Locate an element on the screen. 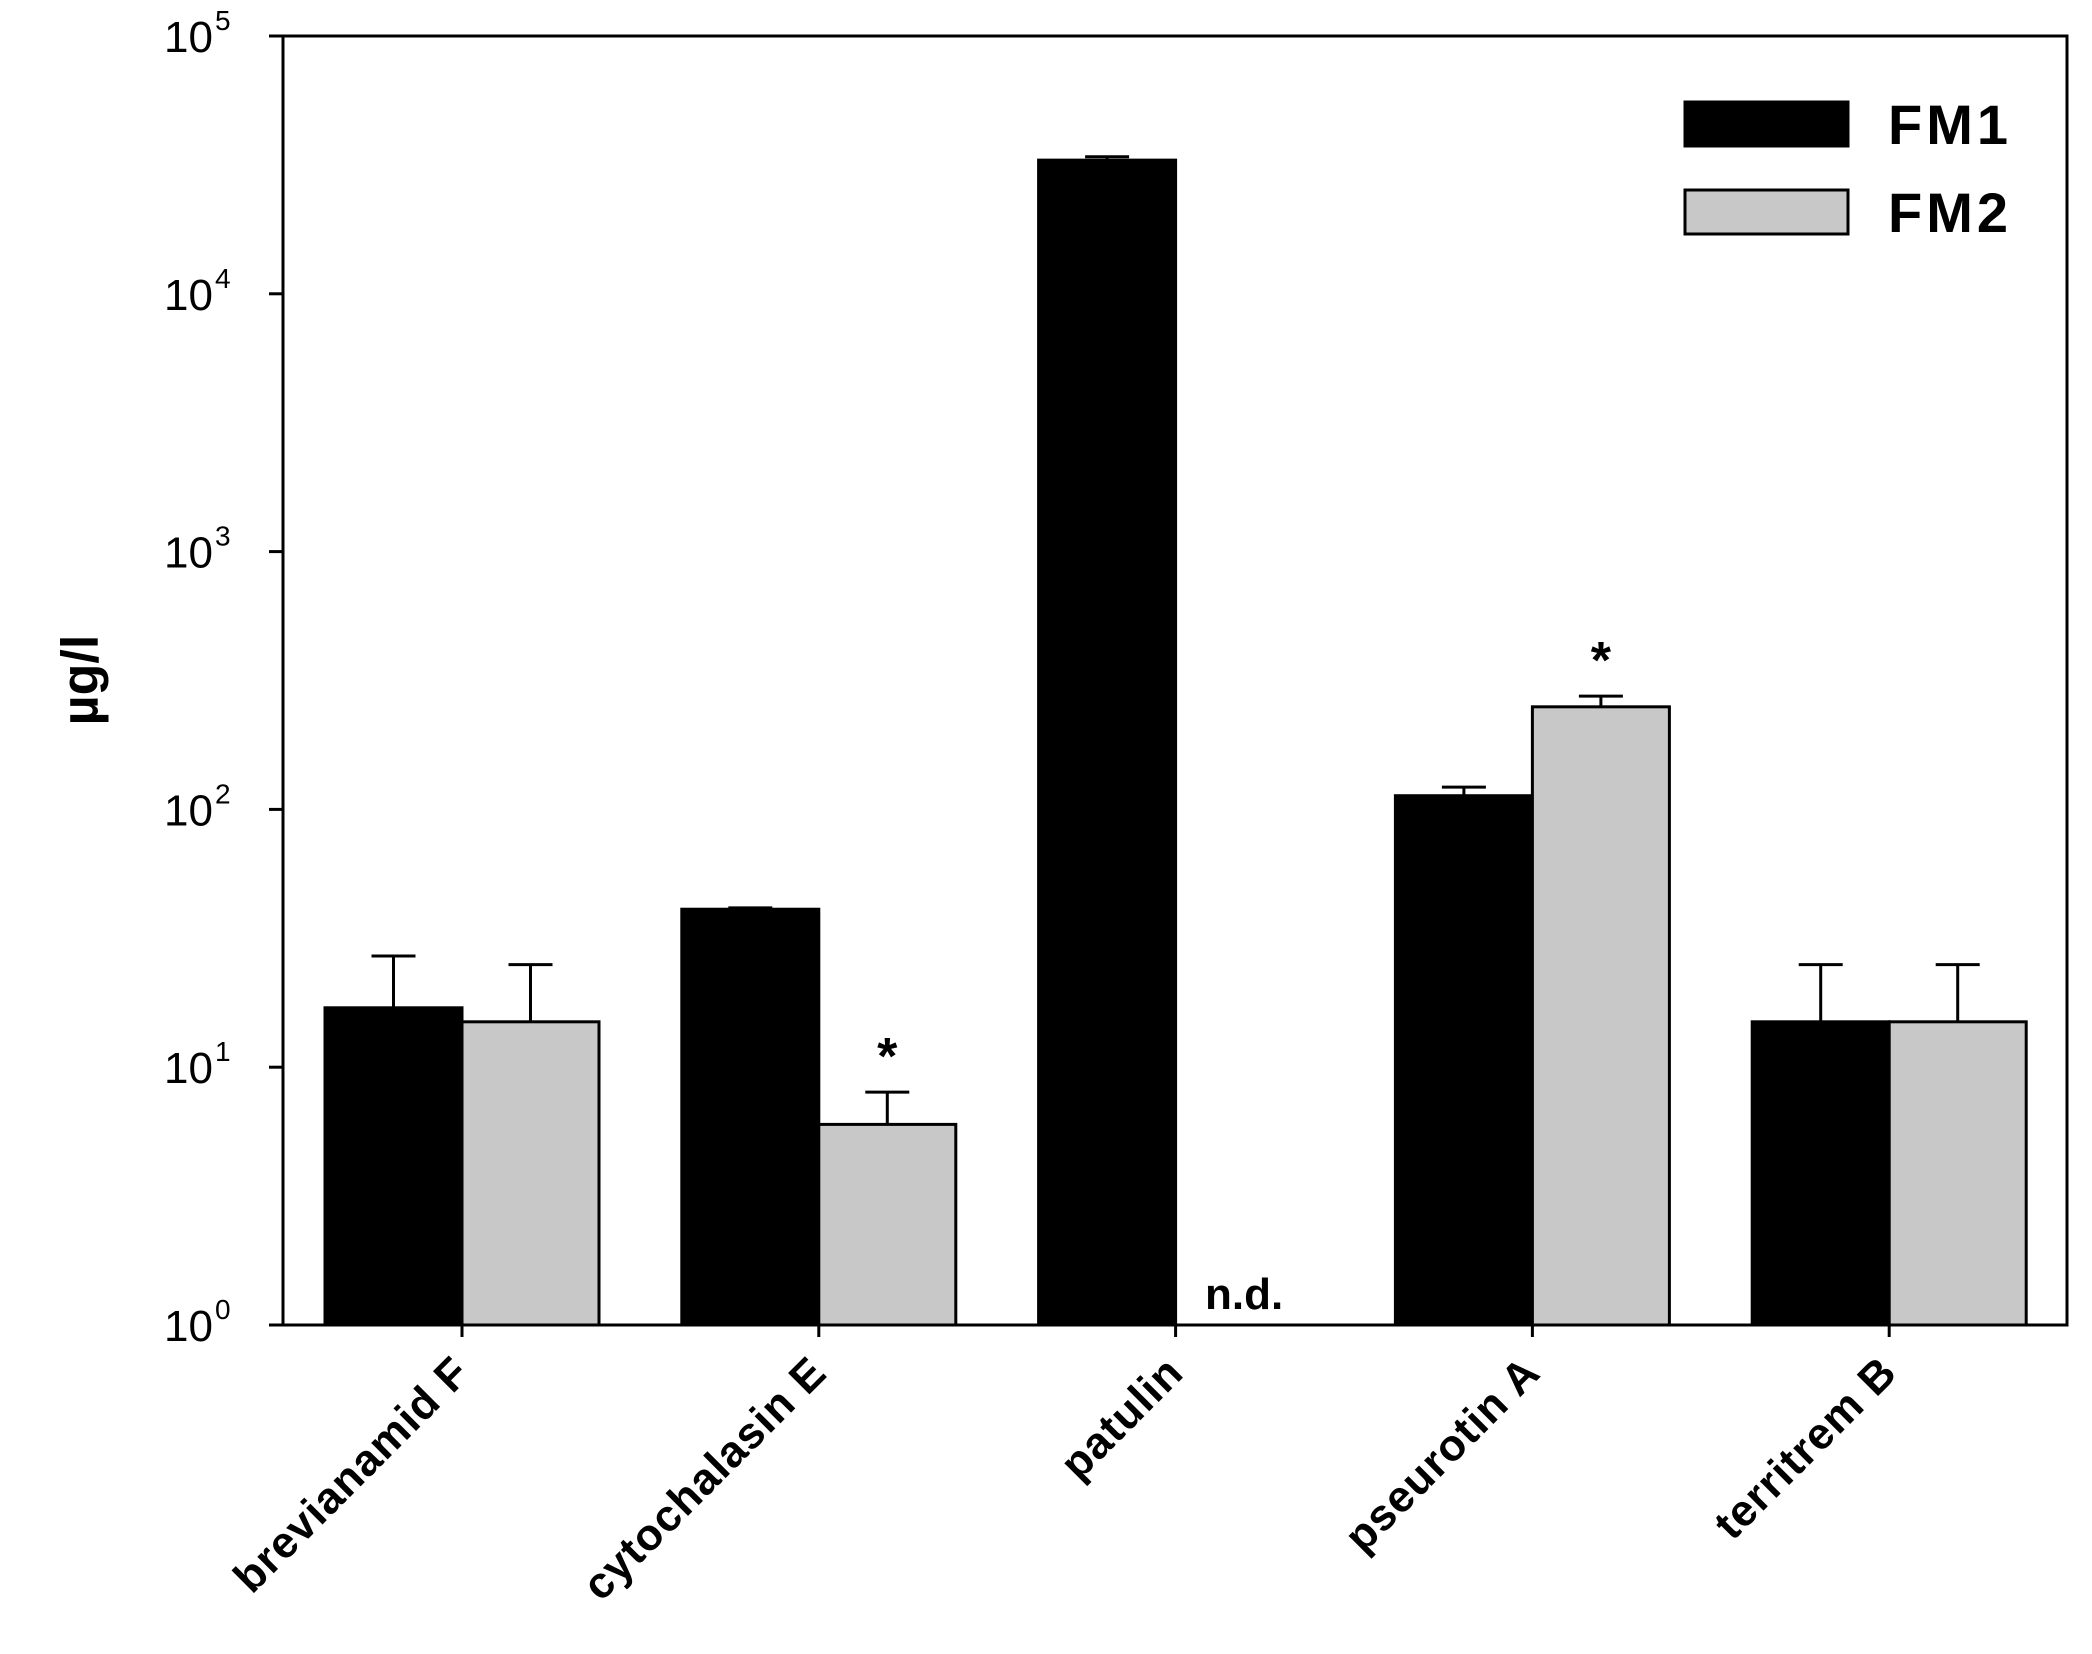 Image resolution: width=2092 pixels, height=1654 pixels. y-tick-label-1: 10 is located at coordinates (188, 1068).